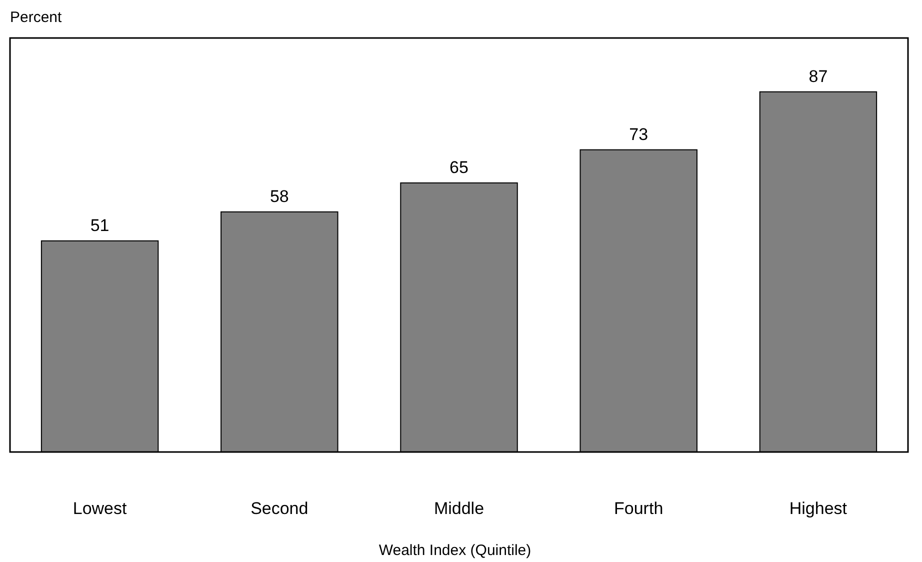 The width and height of the screenshot is (922, 562). Describe the element at coordinates (455, 550) in the screenshot. I see `x-axis-title: Wealth Index (Quintile)` at that location.